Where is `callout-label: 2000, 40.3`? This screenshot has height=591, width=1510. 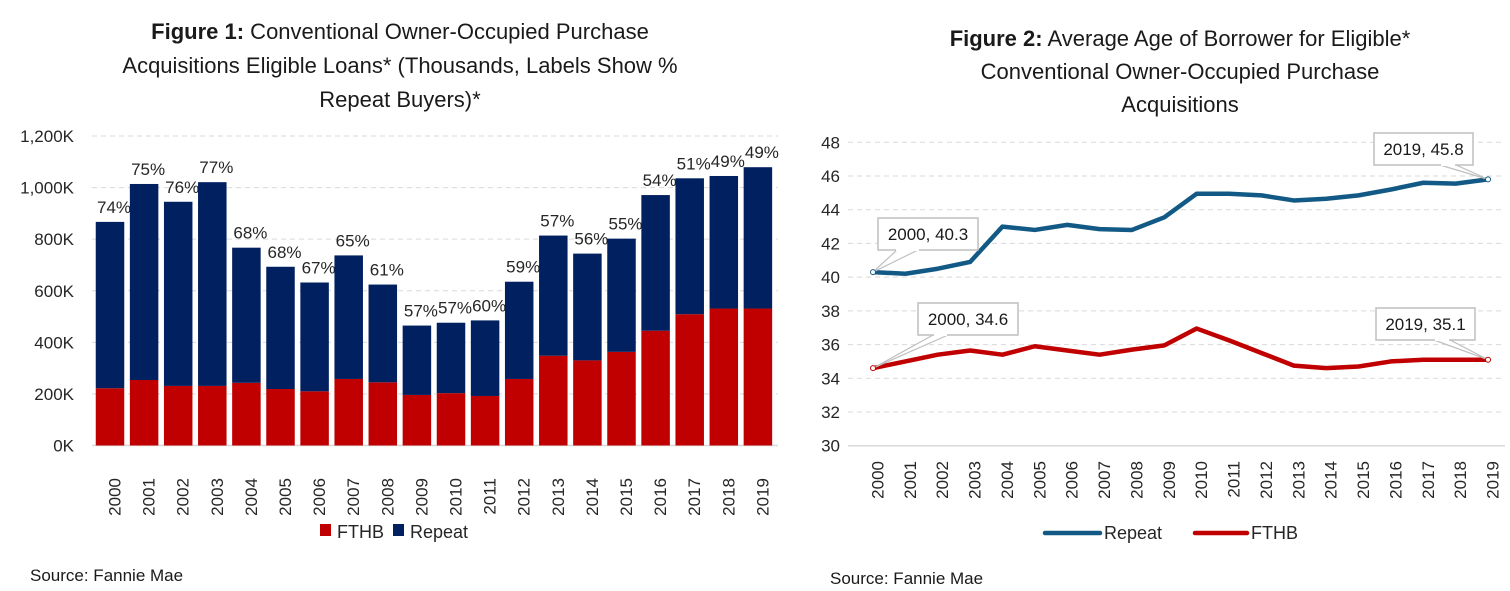
callout-label: 2000, 40.3 is located at coordinates (928, 234).